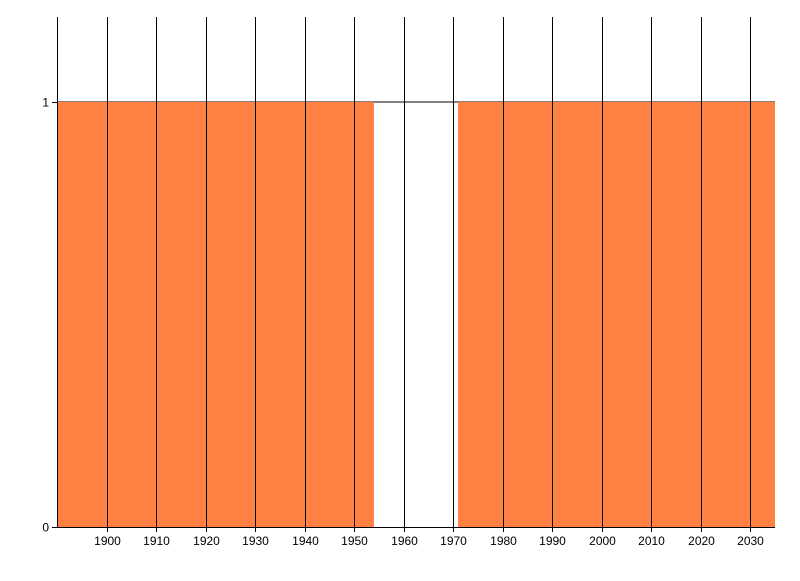 The height and width of the screenshot is (581, 800). I want to click on x-tick-label: 1950, so click(354, 541).